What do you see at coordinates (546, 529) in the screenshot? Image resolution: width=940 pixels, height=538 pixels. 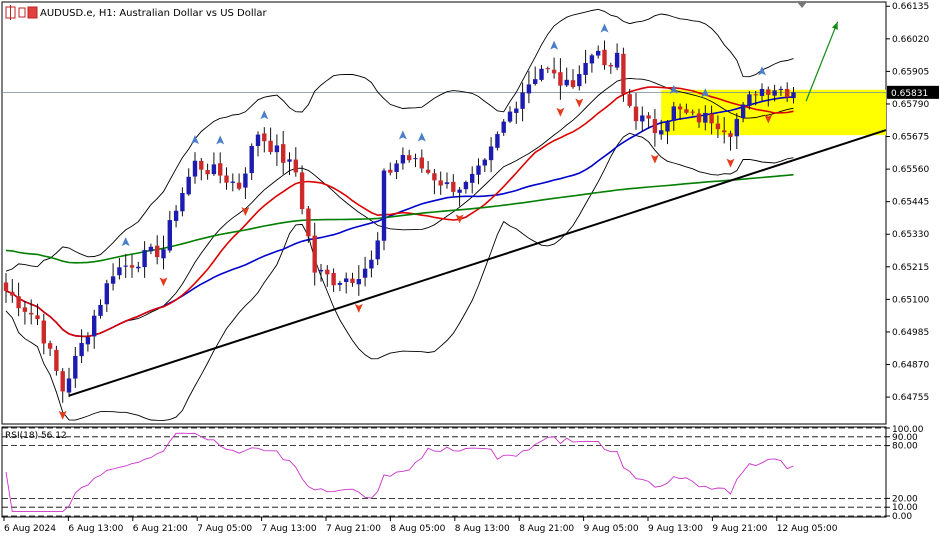 I see `time-tick-label: 8 Aug 21:00` at bounding box center [546, 529].